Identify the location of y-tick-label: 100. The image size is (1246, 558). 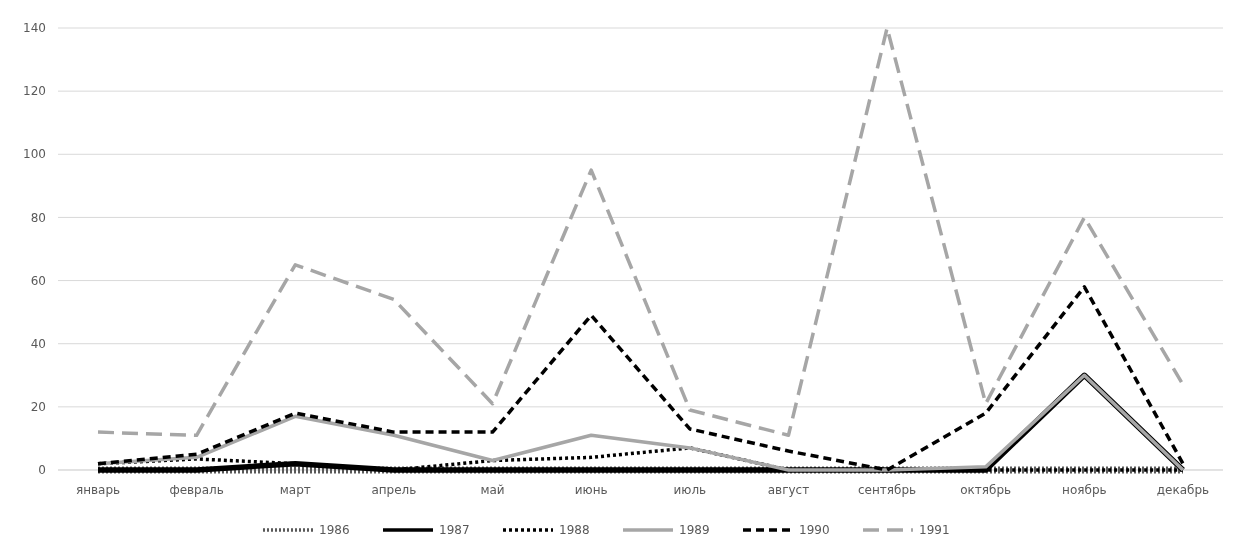
(34, 154).